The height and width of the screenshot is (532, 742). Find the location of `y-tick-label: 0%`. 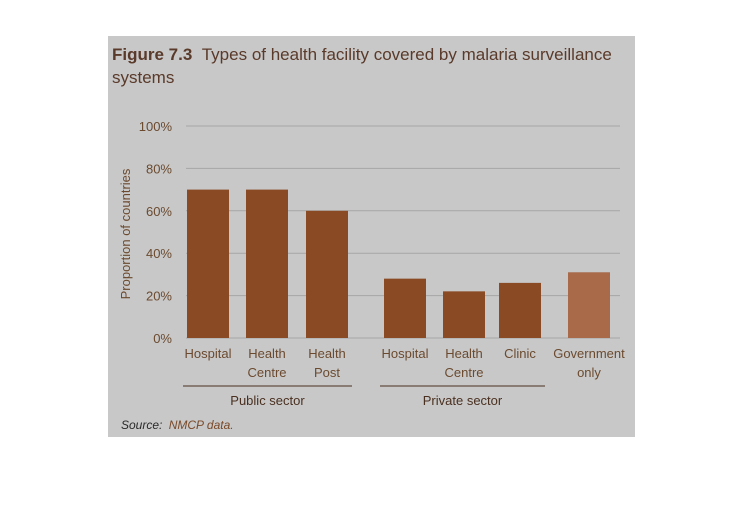

y-tick-label: 0% is located at coordinates (162, 338).